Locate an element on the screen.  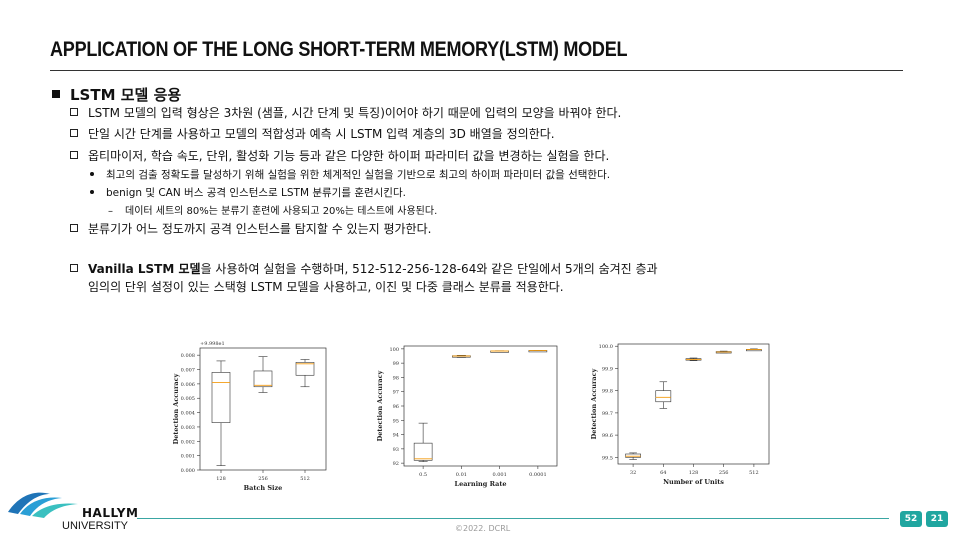
y-tick-label: 0.007 is located at coordinates (188, 371).